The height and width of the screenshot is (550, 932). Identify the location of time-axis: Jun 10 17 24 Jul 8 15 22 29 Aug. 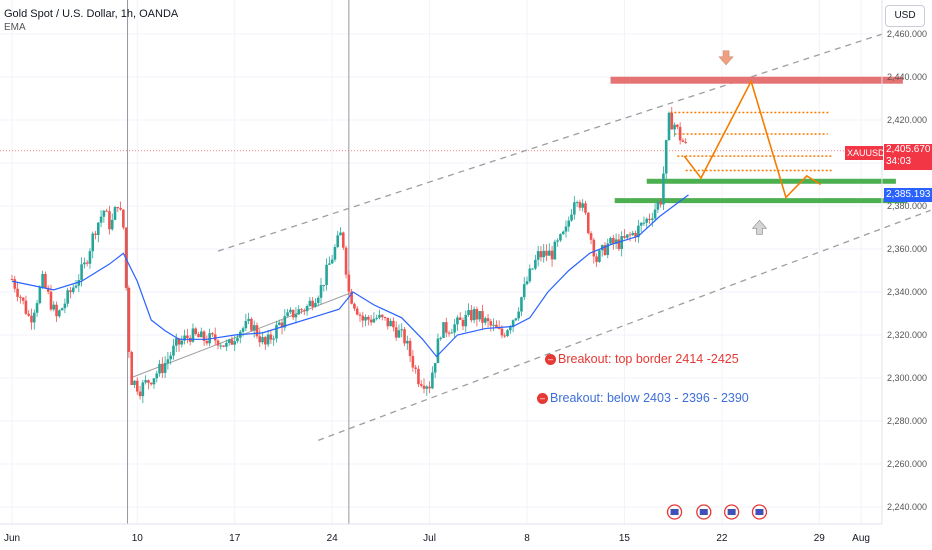
(441, 533).